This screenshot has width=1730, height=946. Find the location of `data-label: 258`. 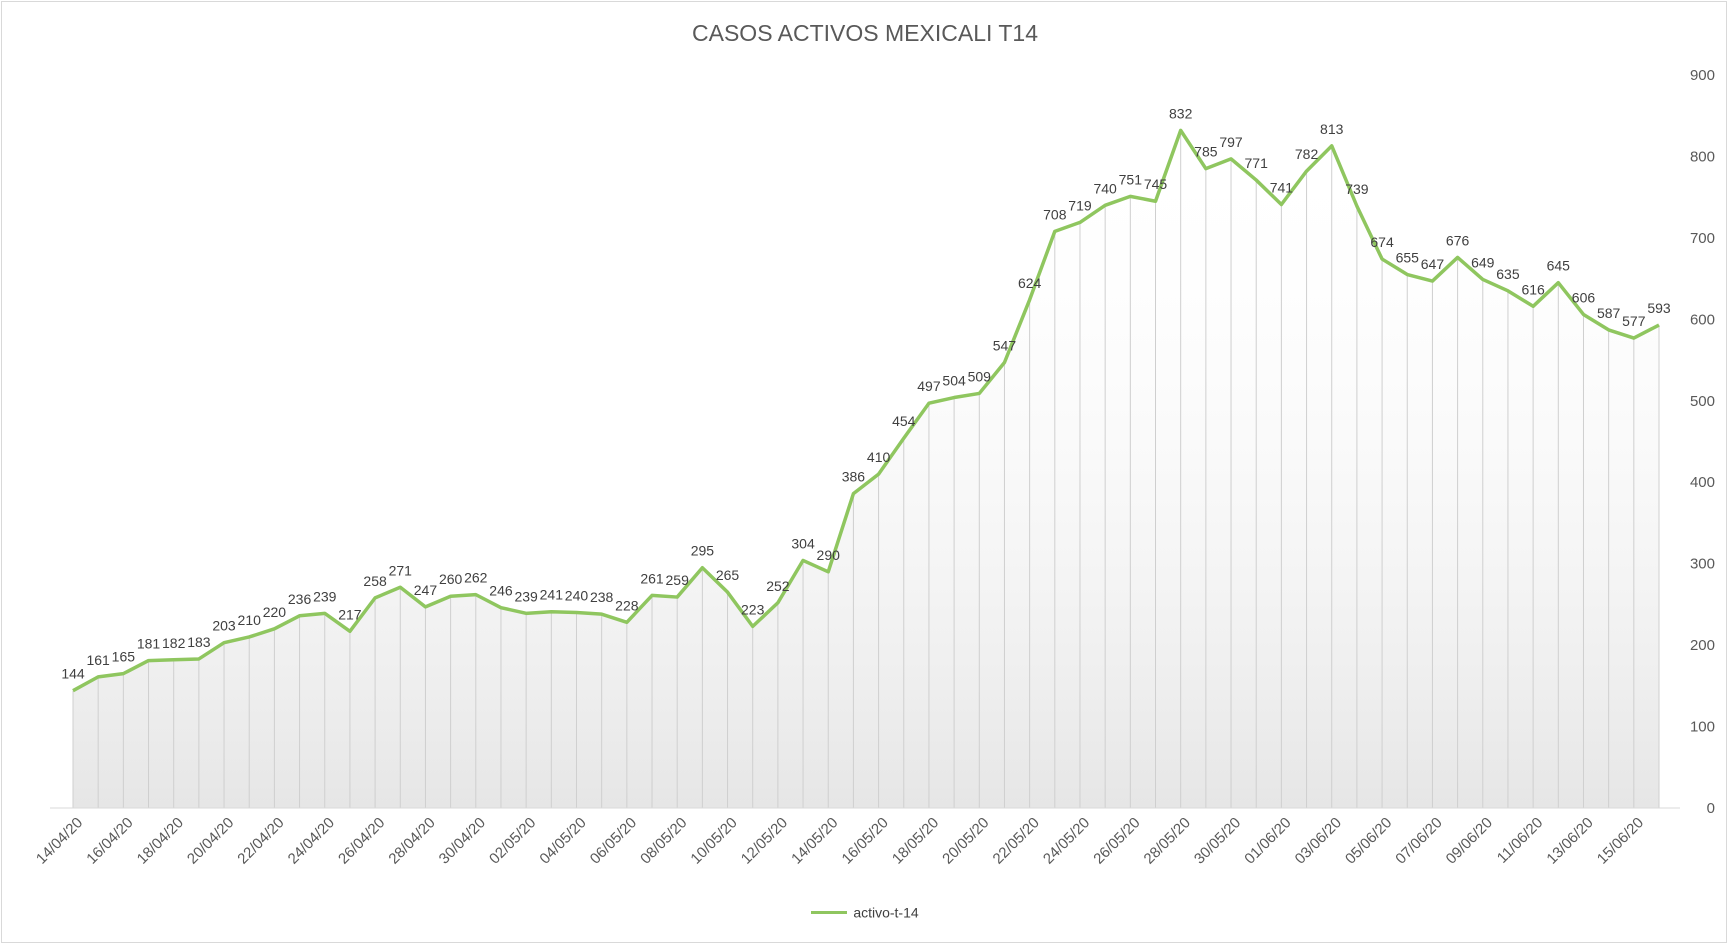

data-label: 258 is located at coordinates (375, 581).